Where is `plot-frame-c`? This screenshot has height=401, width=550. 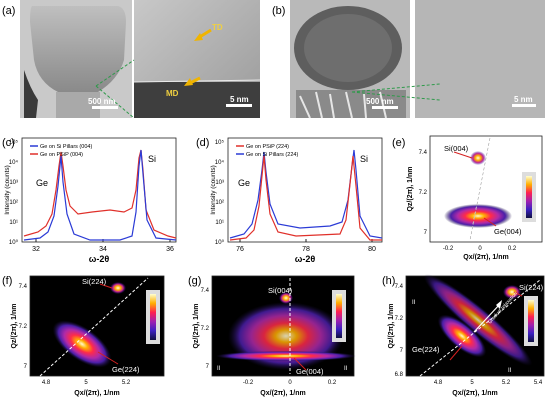 plot-frame-c is located at coordinates (99, 190).